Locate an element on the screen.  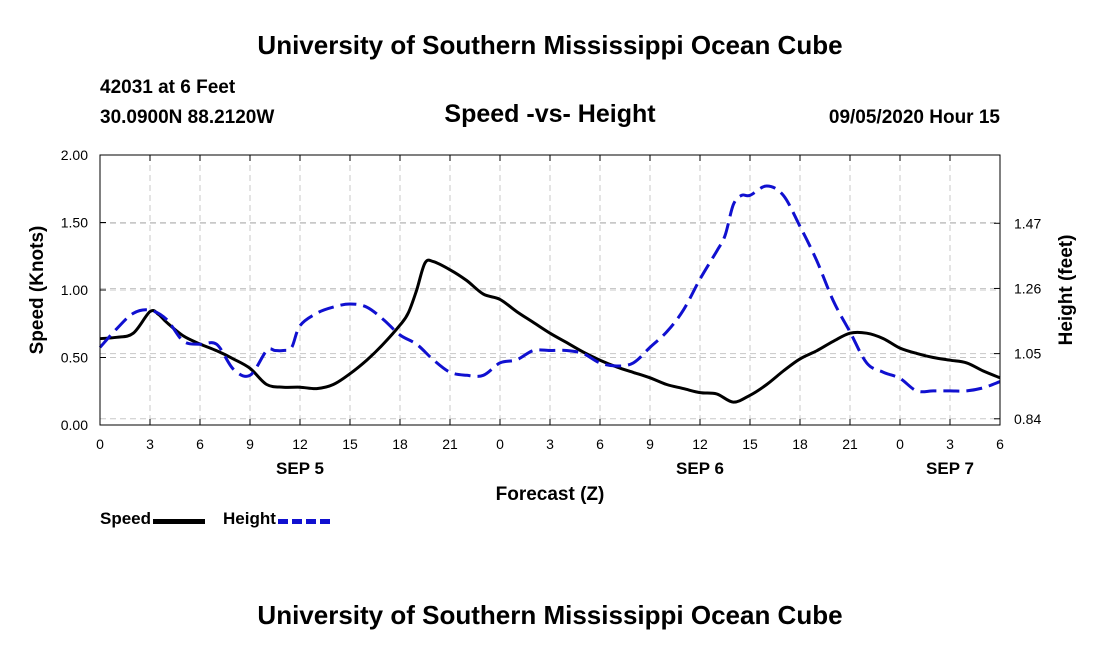
x-axis-label: Forecast (Z) is located at coordinates (550, 494).